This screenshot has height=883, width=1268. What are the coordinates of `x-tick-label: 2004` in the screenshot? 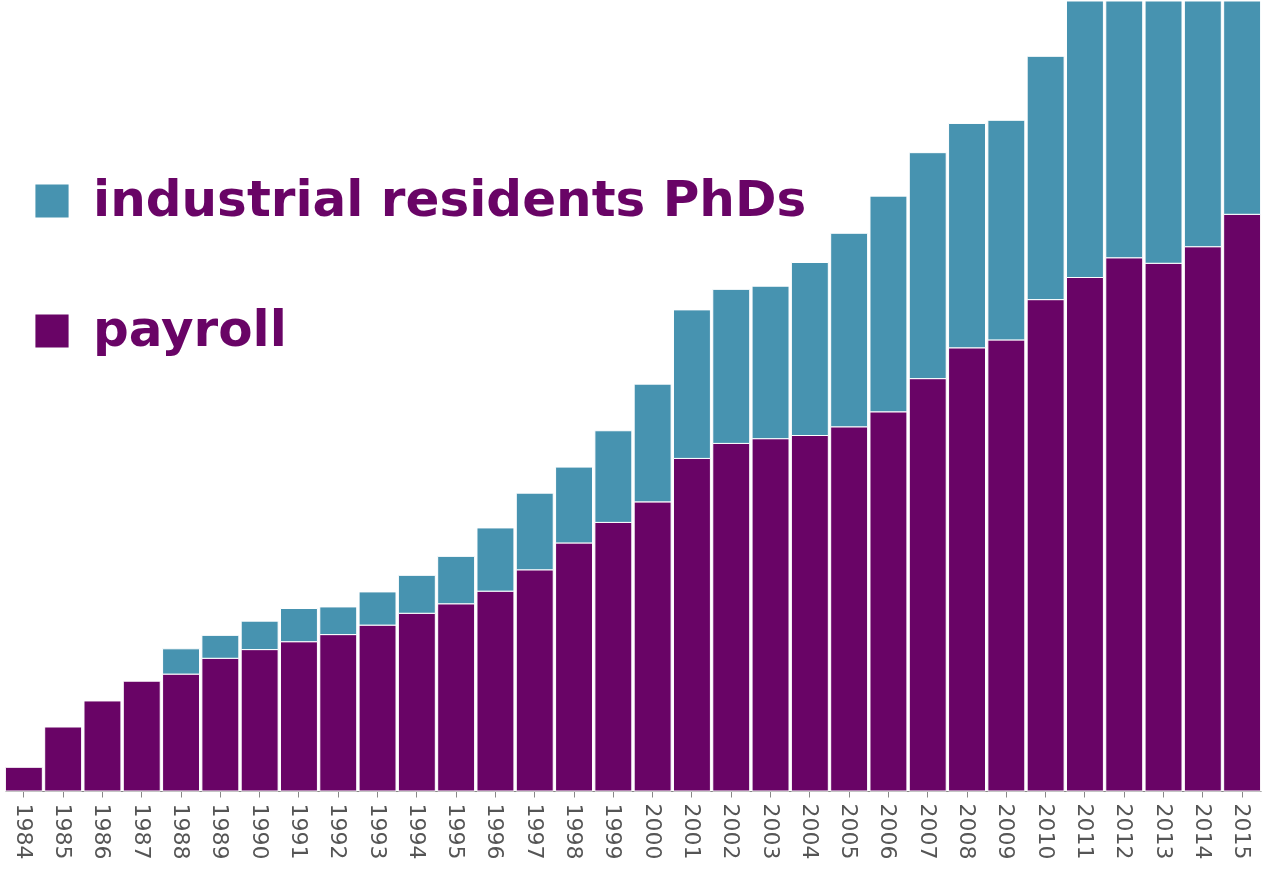 It's located at (810, 831).